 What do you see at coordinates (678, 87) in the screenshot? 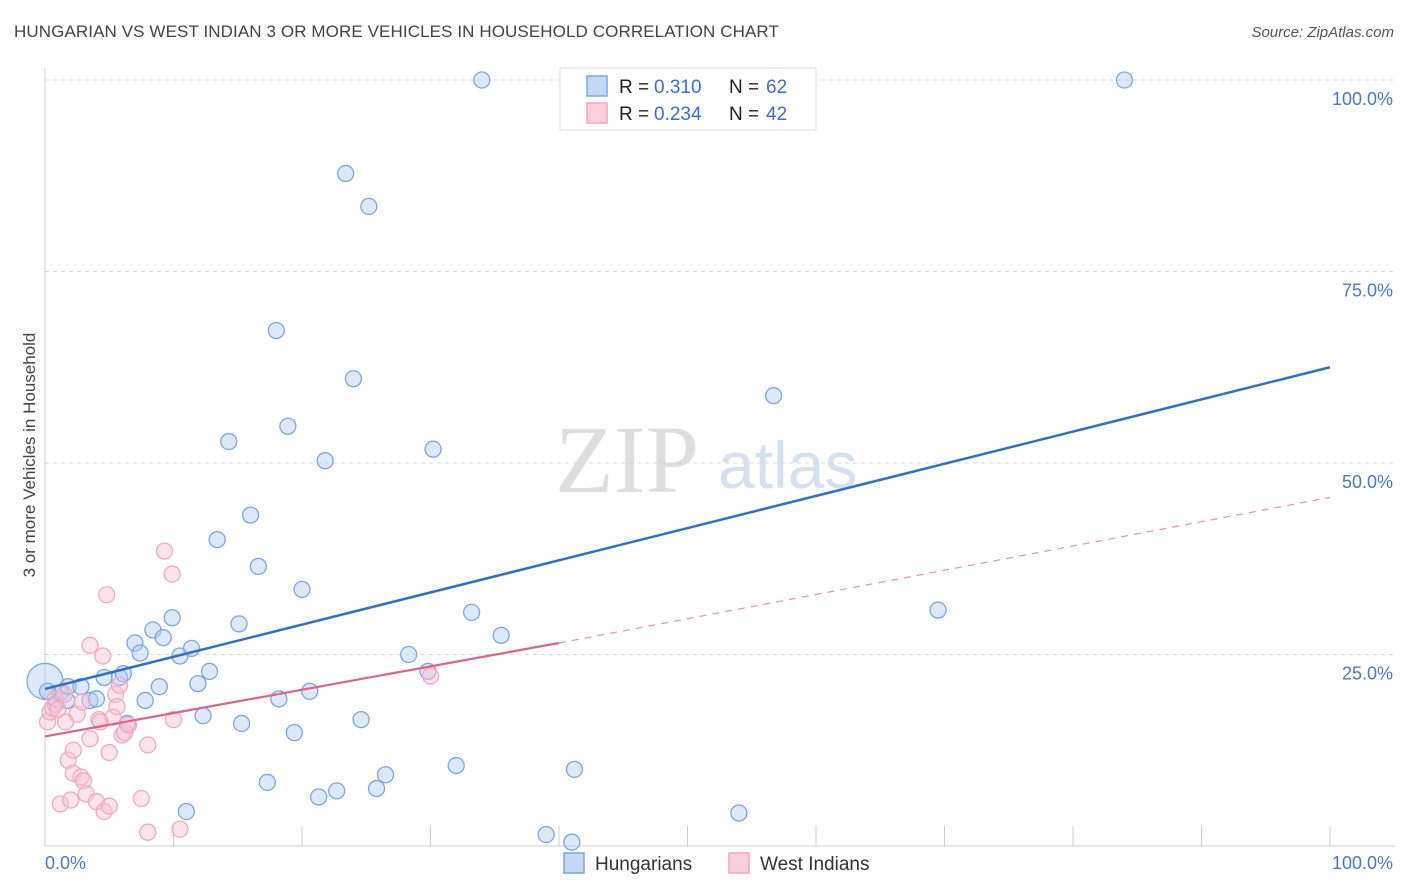
I see `legend-r-value-1: 0.310` at bounding box center [678, 87].